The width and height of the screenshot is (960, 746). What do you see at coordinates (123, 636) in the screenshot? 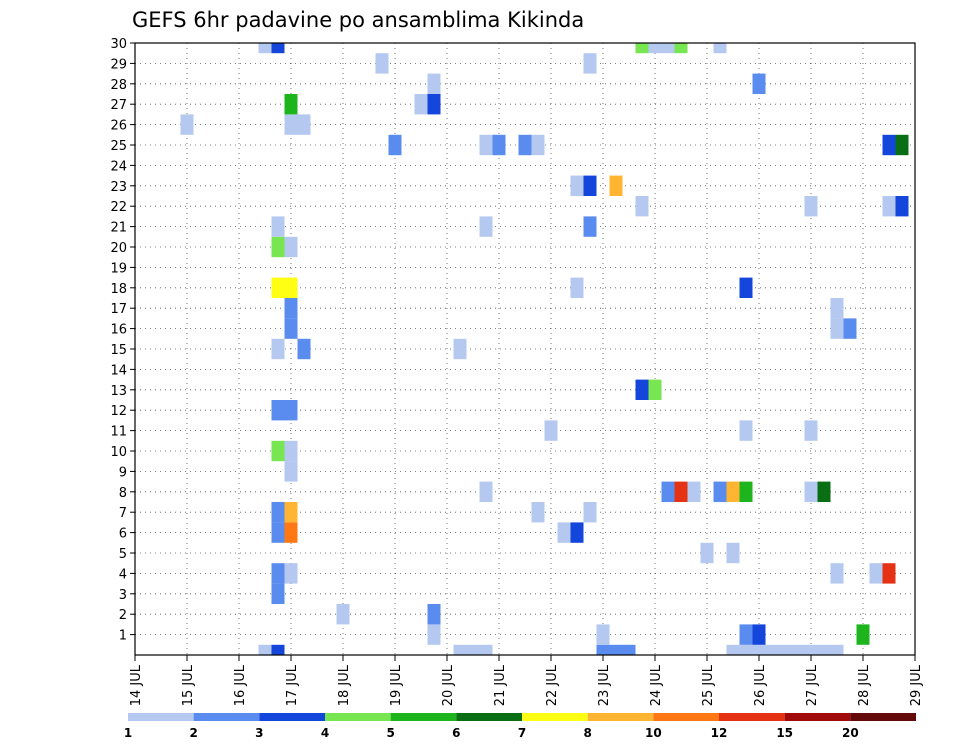
I see `y-tick-label: 1` at bounding box center [123, 636].